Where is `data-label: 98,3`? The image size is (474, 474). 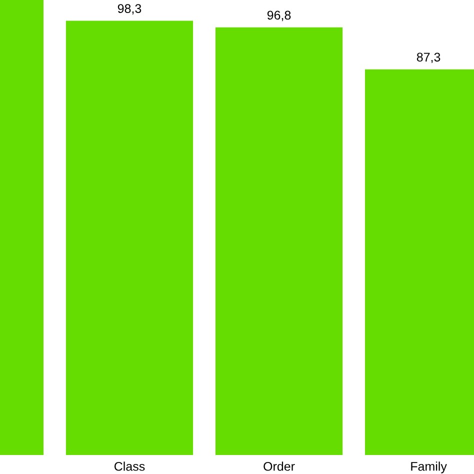 data-label: 98,3 is located at coordinates (130, 9).